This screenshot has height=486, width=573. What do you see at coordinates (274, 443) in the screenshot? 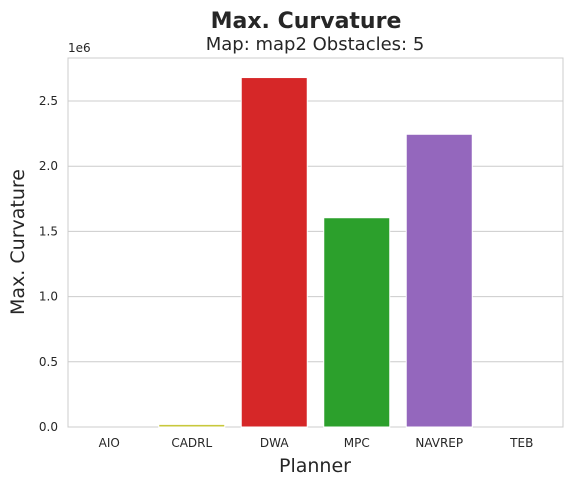
I see `x-tick-label-dwa: DWA` at bounding box center [274, 443].